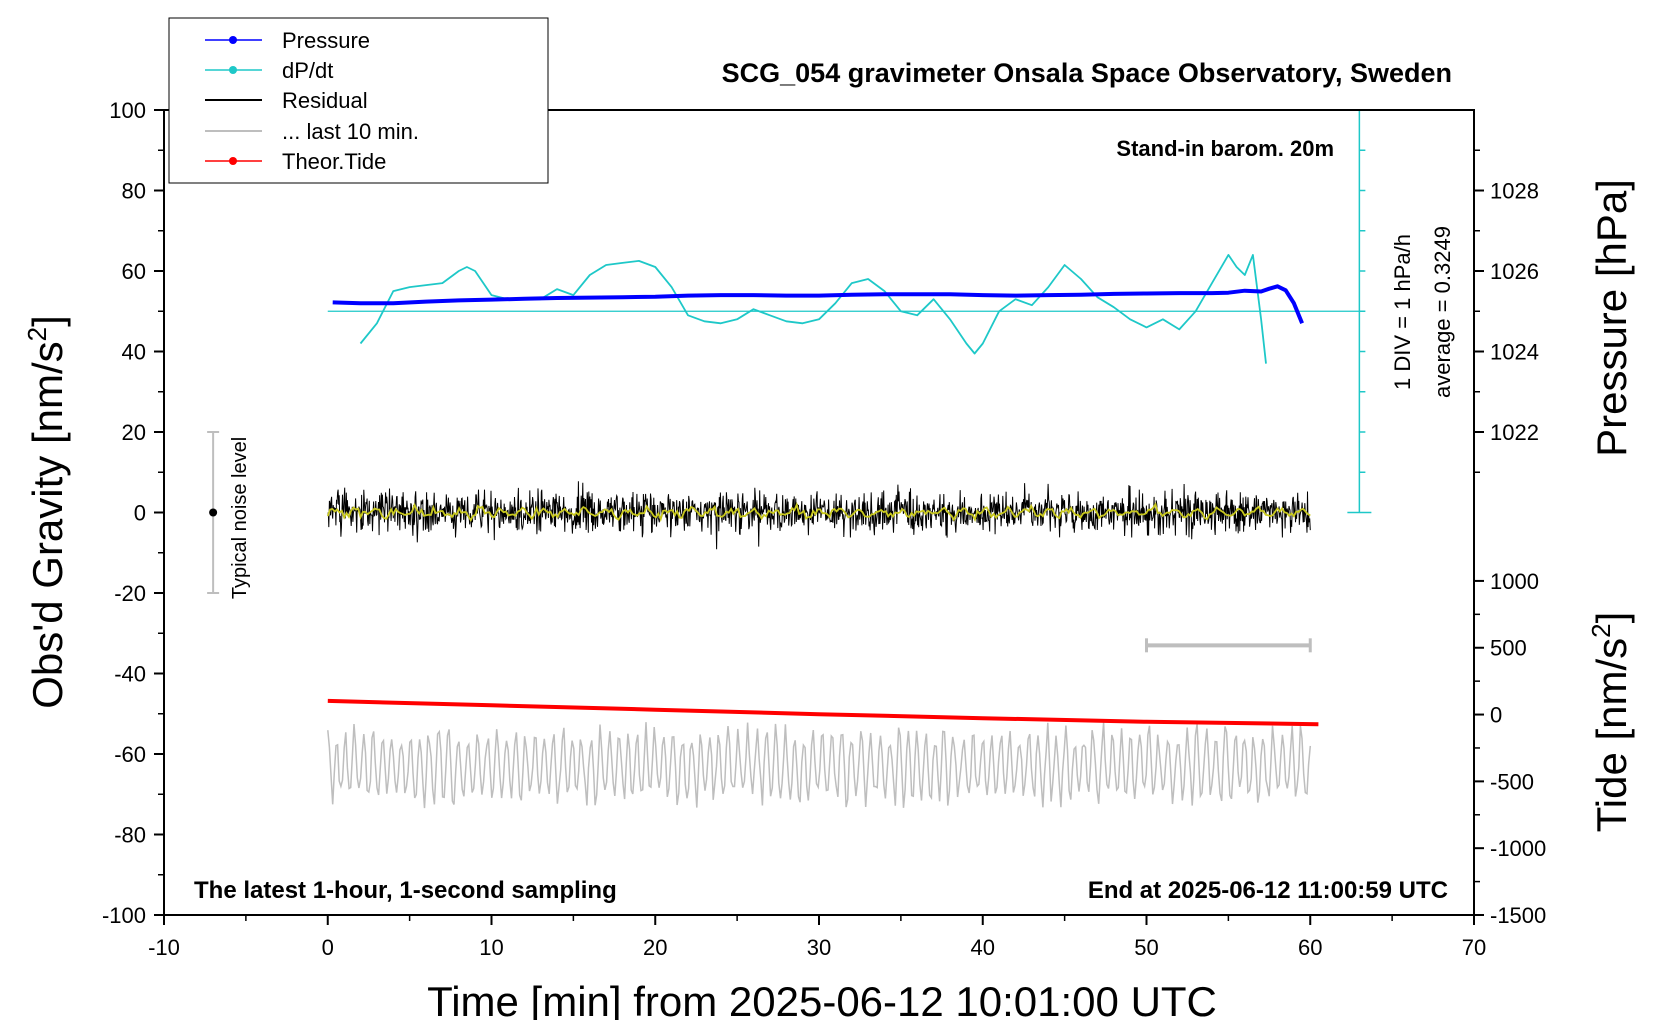  I want to click on x-tick-label: 20, so click(655, 947).